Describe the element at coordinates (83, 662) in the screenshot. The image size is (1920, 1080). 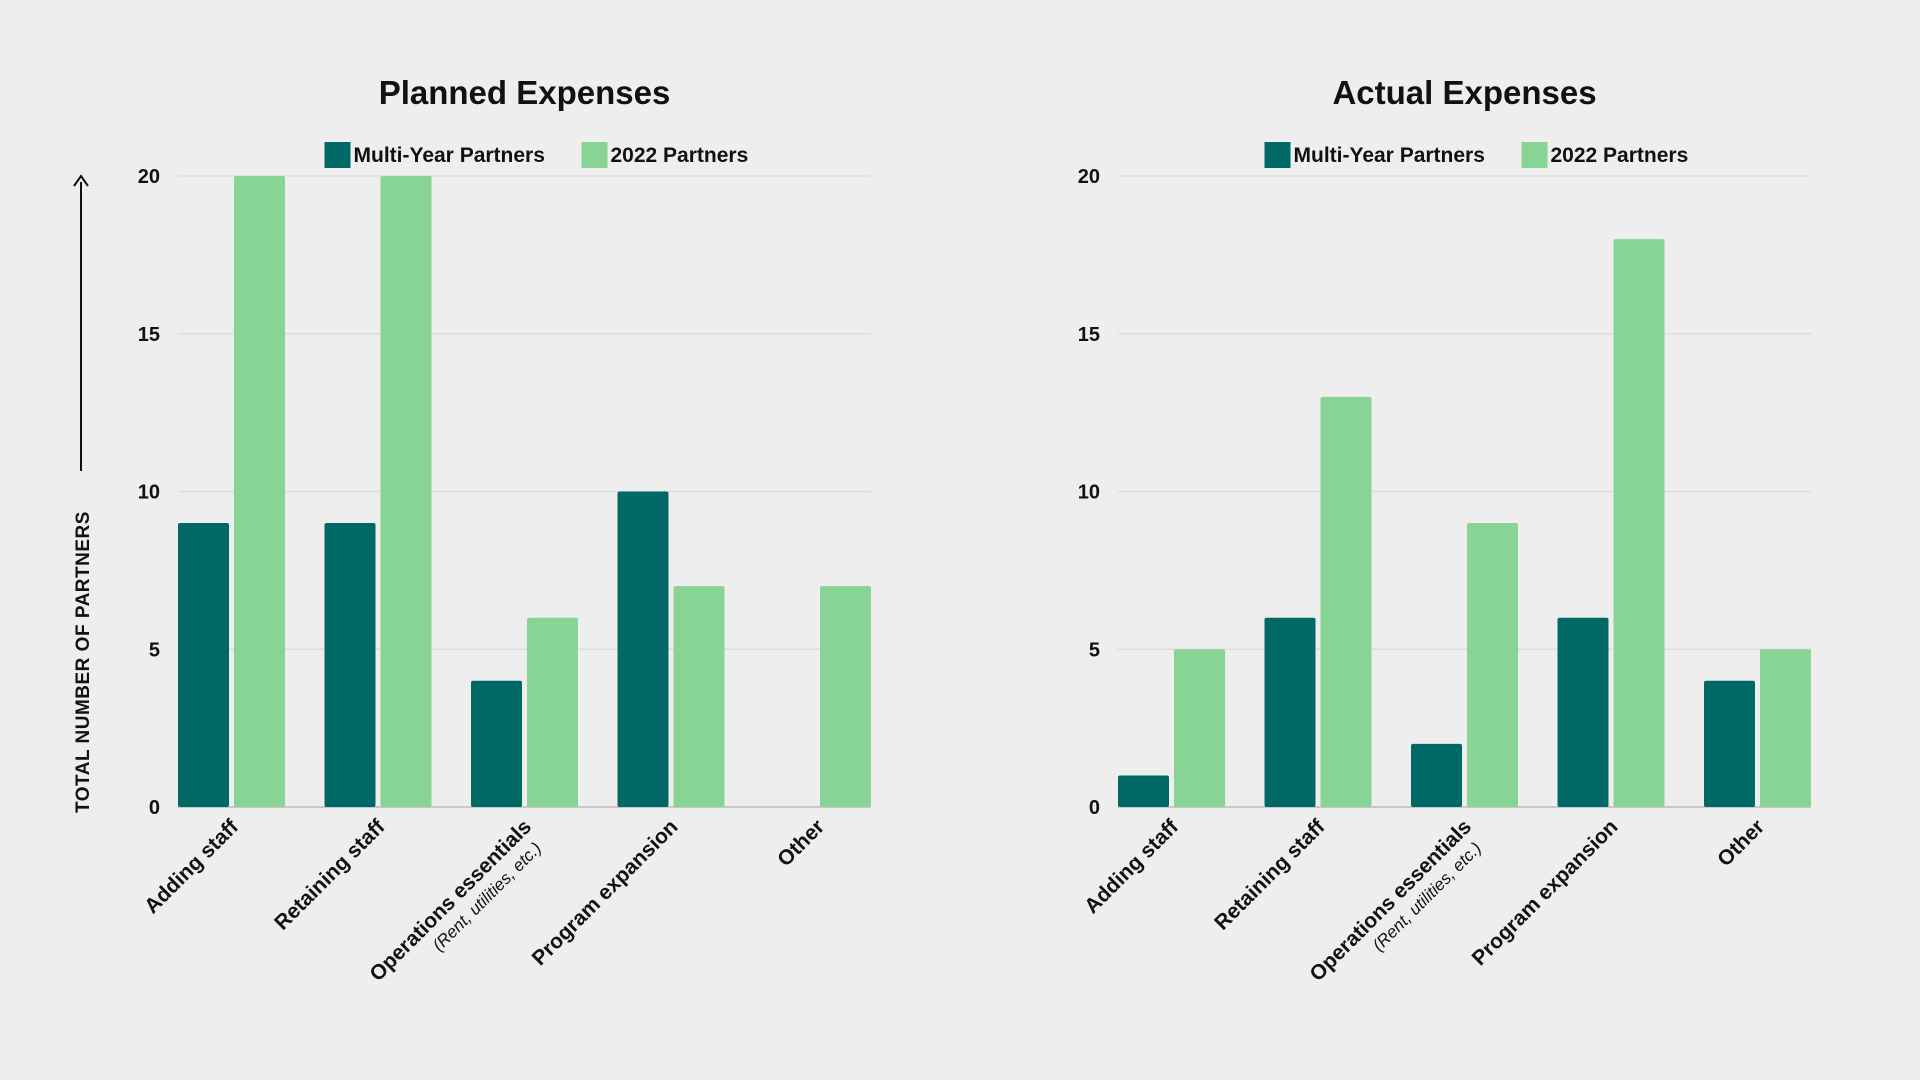
I see `y-axis-label: TOTAL NUMBER OF PARTNERS` at that location.